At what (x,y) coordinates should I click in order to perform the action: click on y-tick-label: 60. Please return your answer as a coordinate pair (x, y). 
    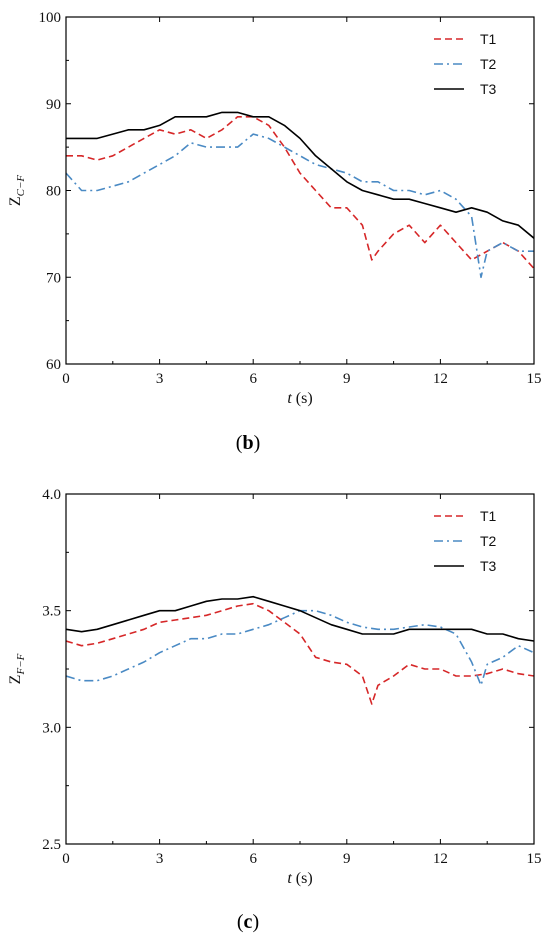
    Looking at the image, I should click on (53, 365).